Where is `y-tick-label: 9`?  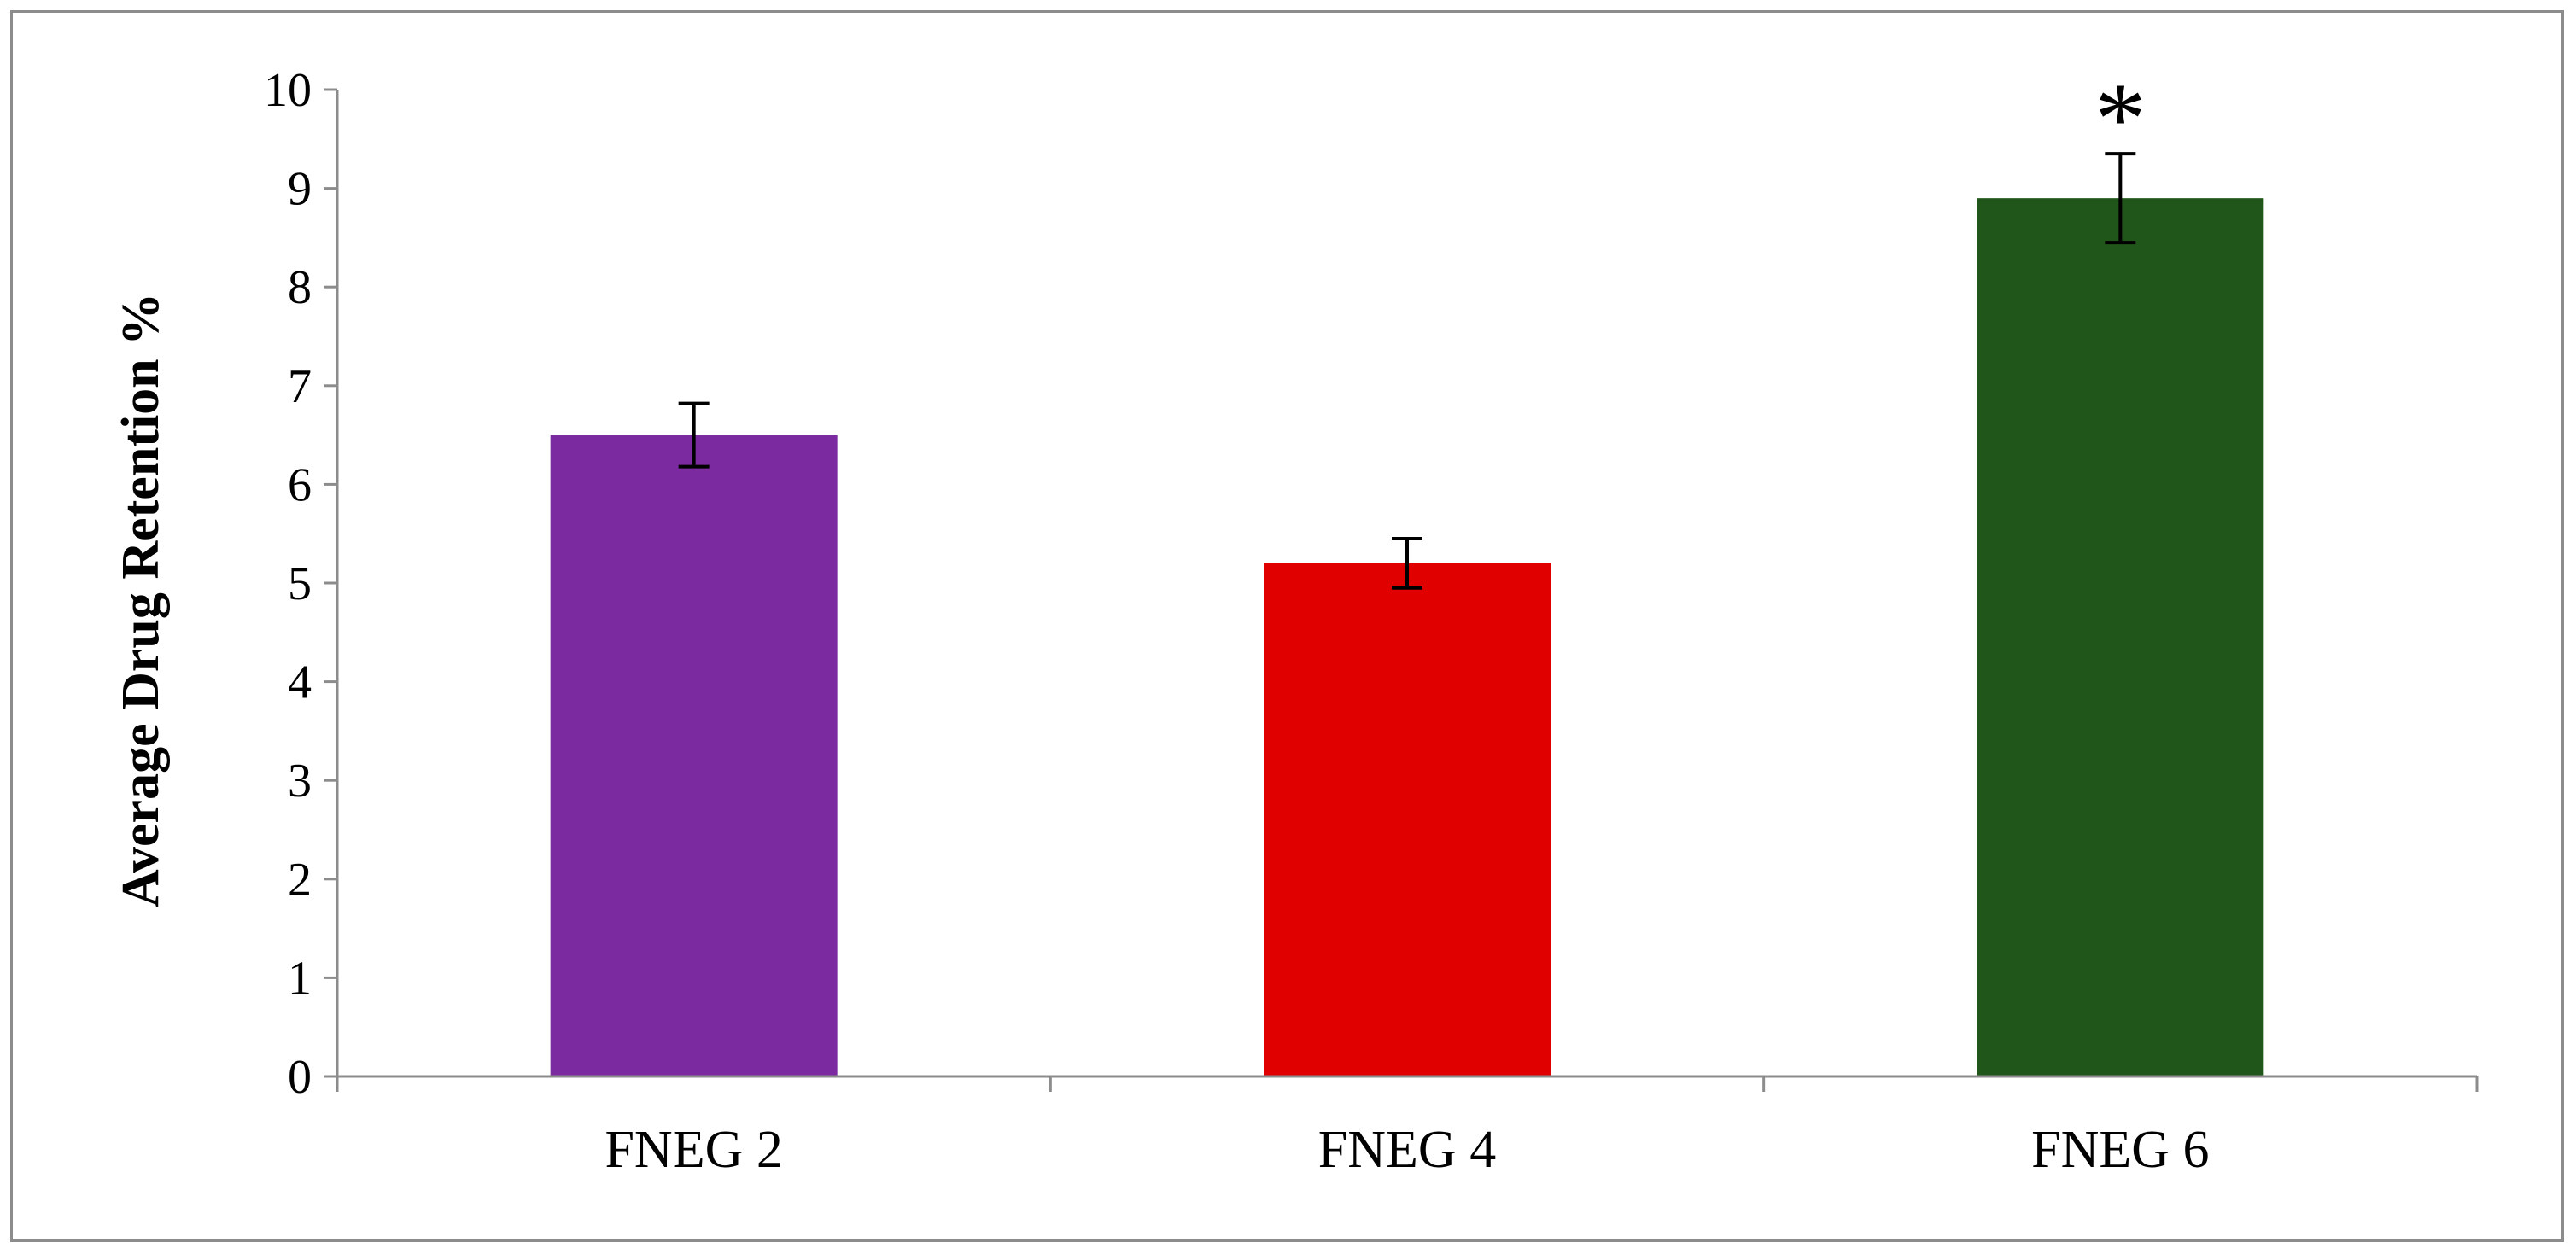
y-tick-label: 9 is located at coordinates (300, 189).